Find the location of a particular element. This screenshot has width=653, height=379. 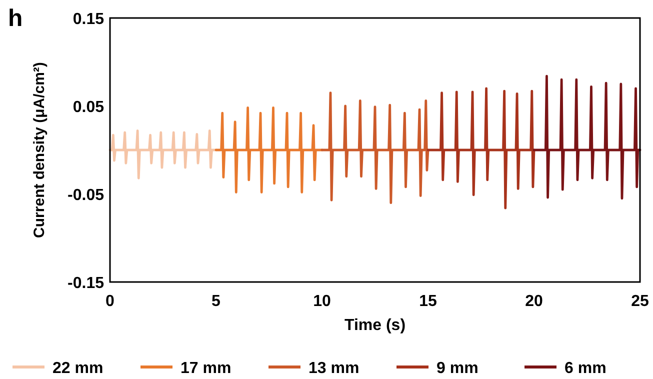

legend-label: 13 mm is located at coordinates (334, 368).